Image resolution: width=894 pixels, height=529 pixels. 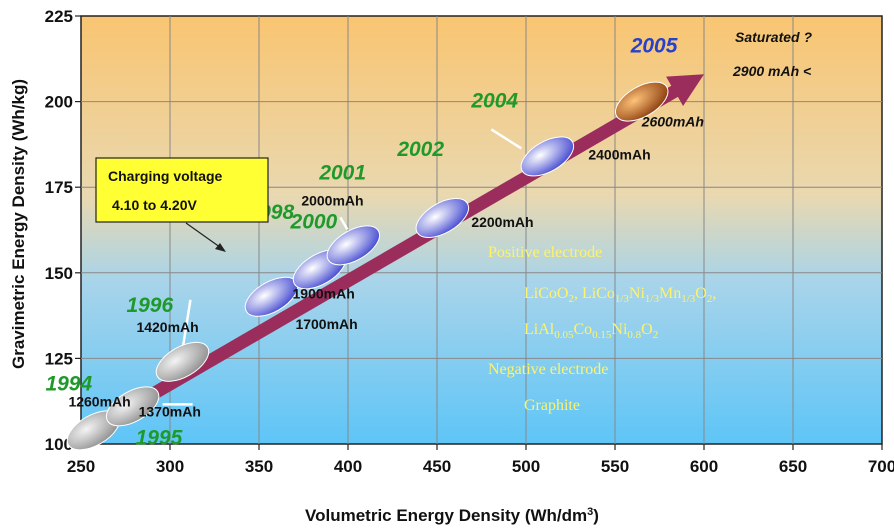 I want to click on y-tick-label: 200, so click(x=59, y=102).